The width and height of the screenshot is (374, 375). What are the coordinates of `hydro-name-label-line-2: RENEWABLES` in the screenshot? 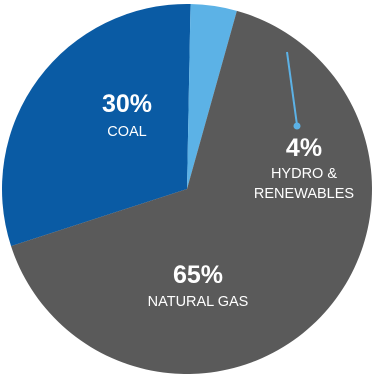 It's located at (304, 194).